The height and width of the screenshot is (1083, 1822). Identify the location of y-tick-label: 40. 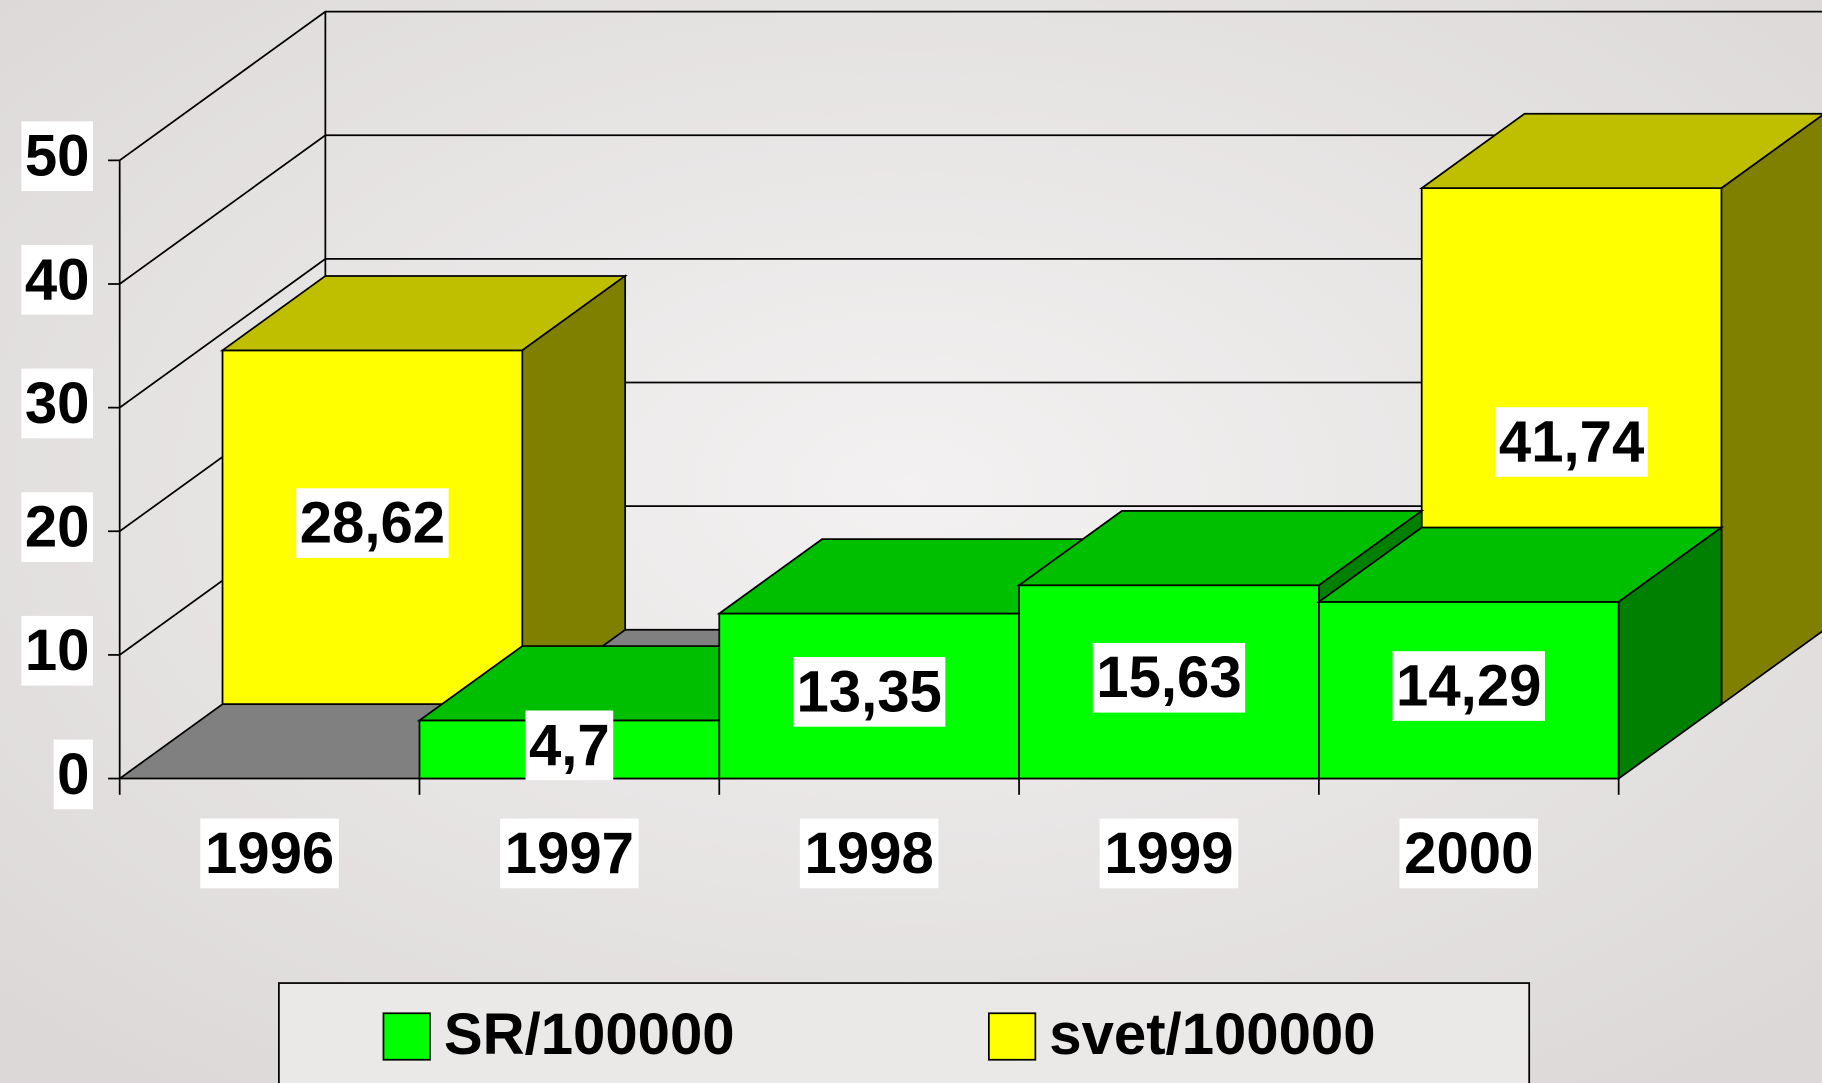
(57, 279).